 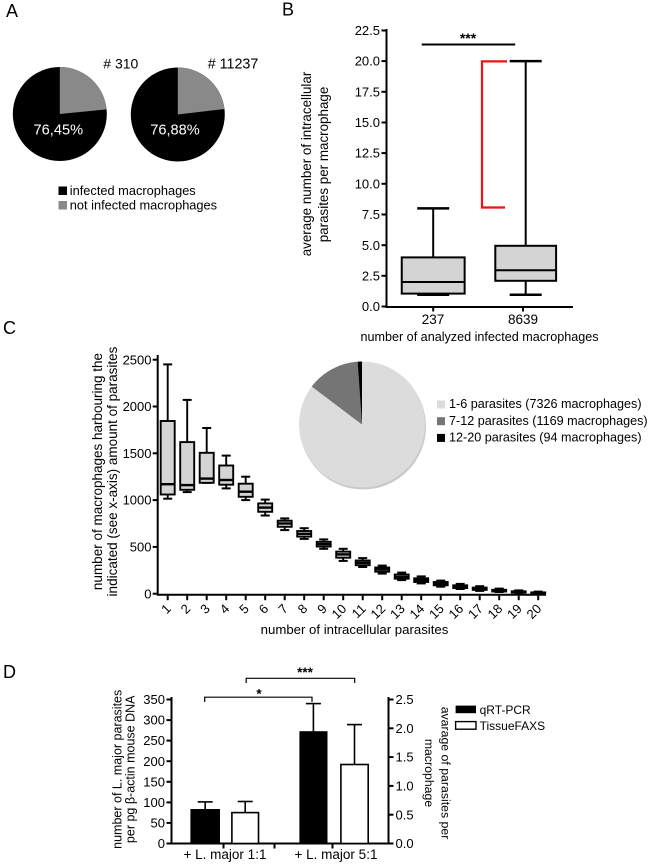 I want to click on svg-text: number of L. major parasites, so click(x=117, y=769).